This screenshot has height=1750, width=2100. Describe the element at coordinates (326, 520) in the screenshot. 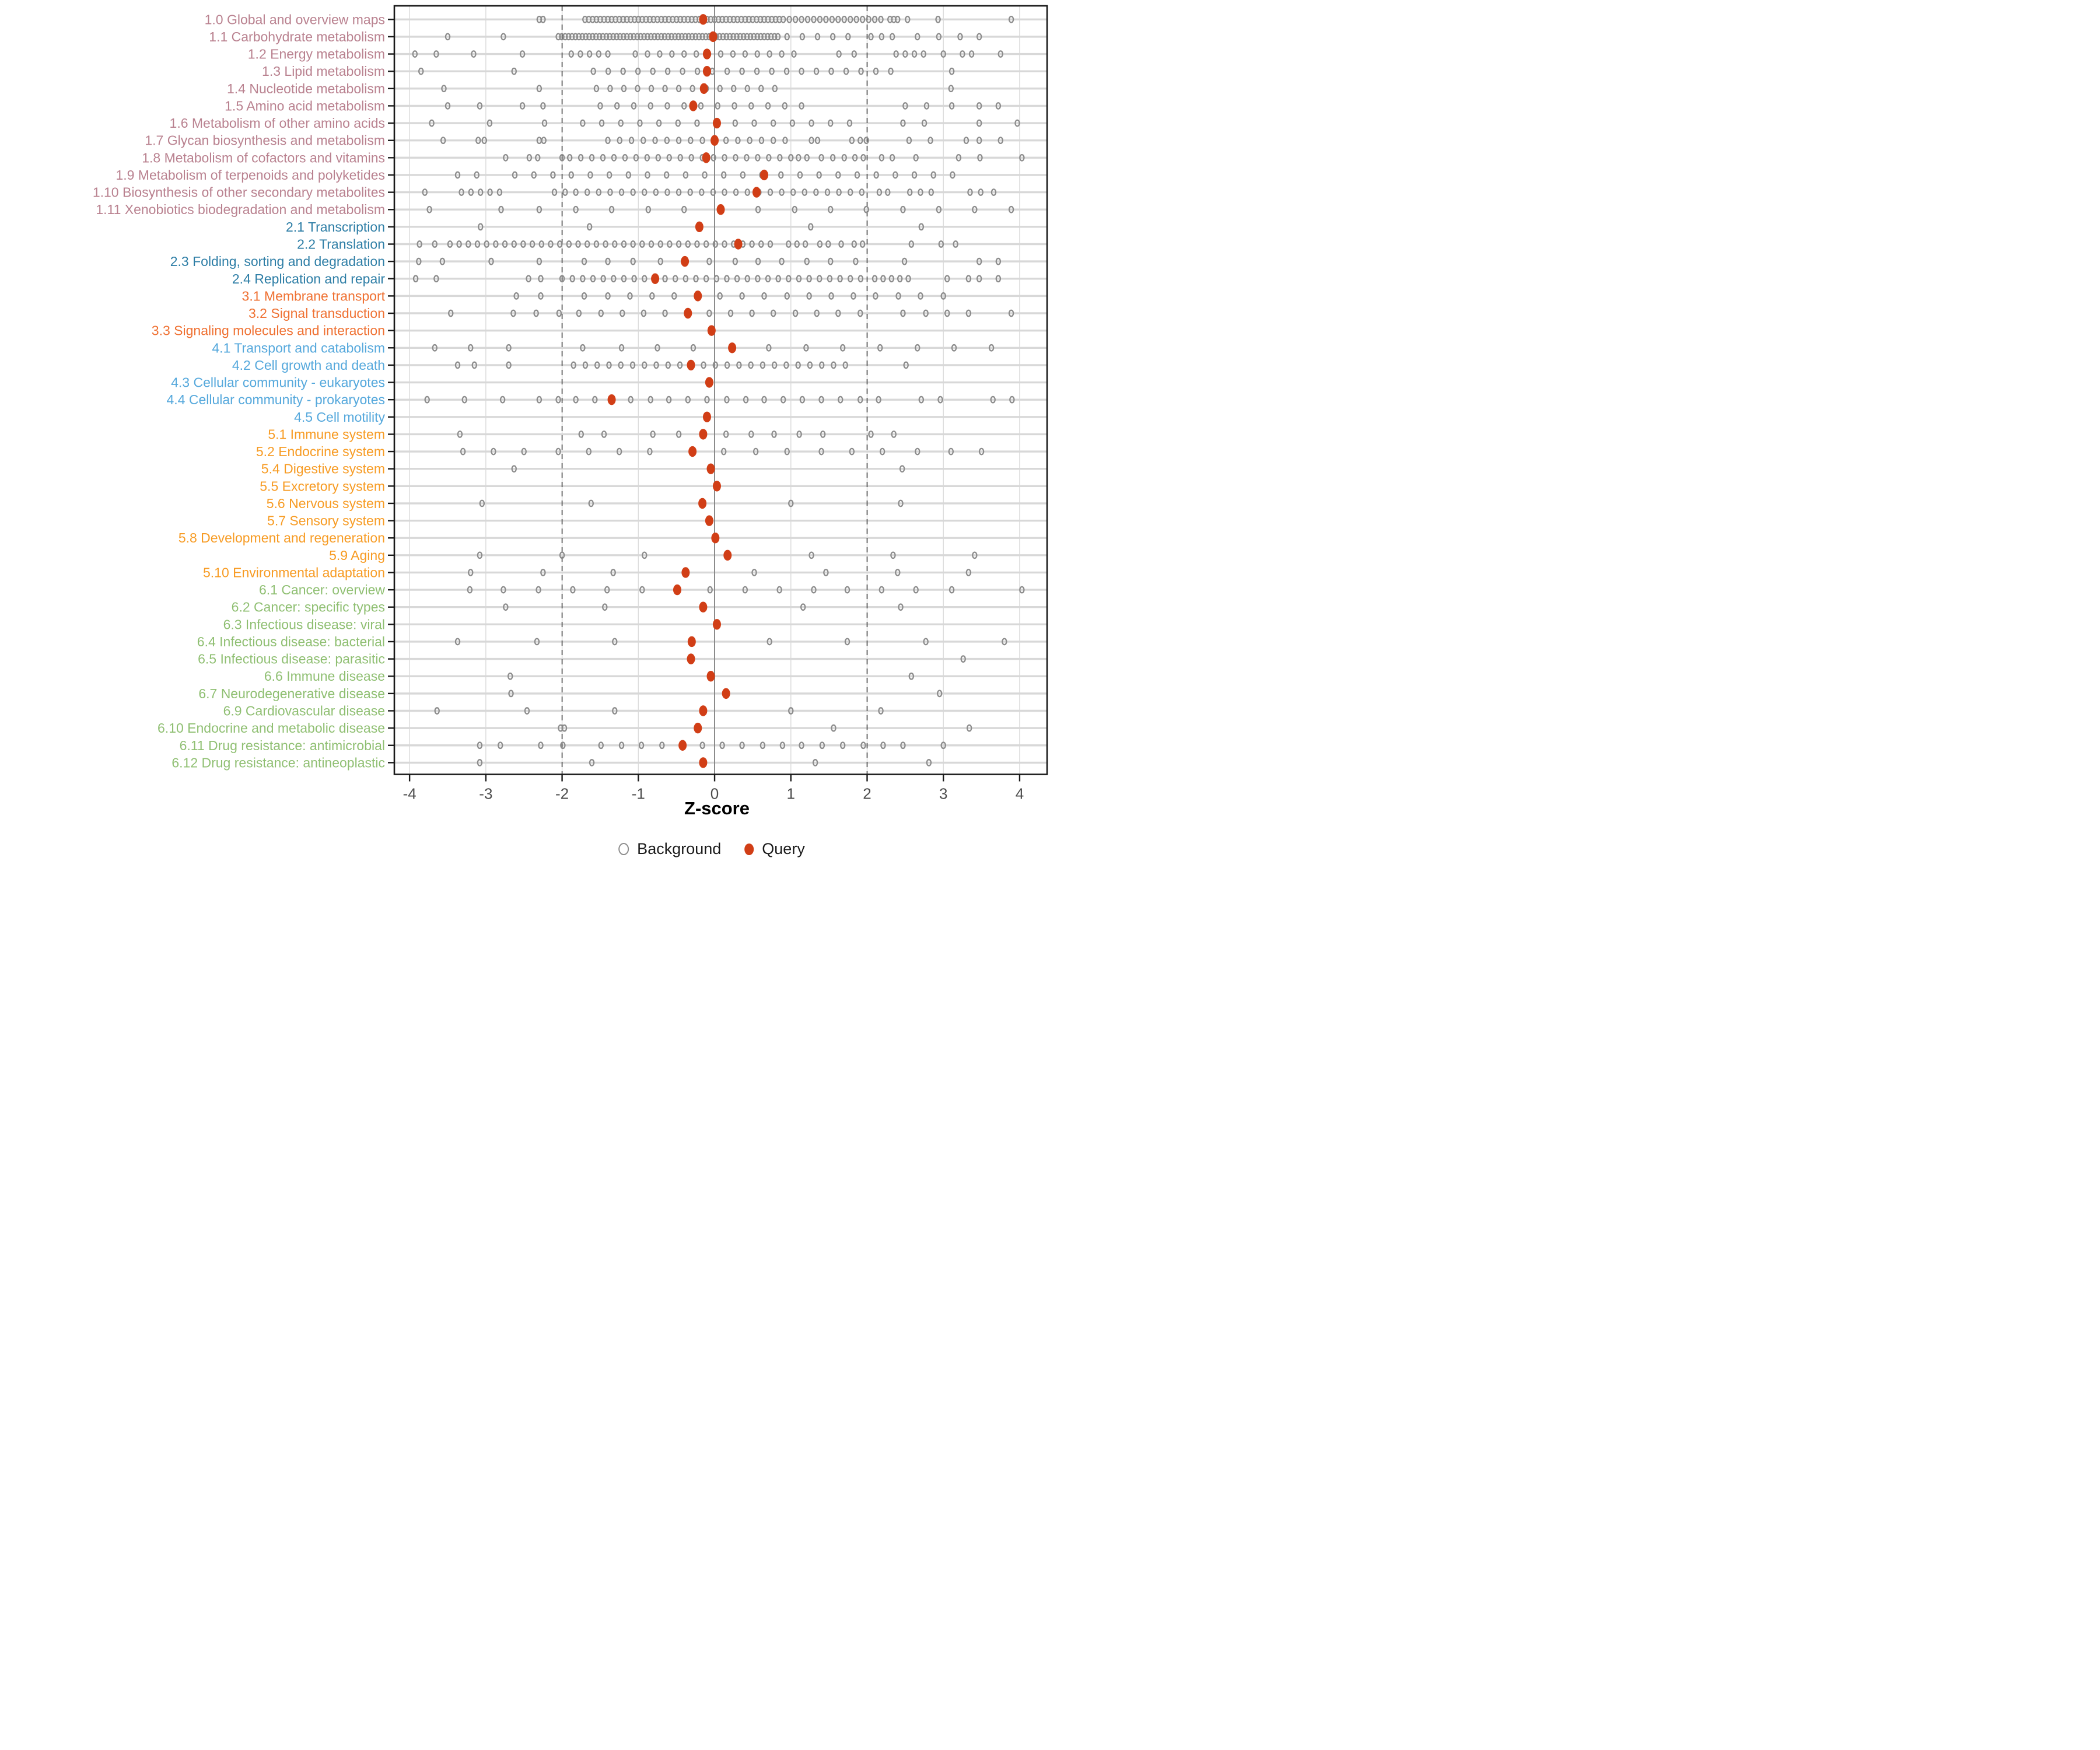

I see `row-label: 5.7 Sensory system` at that location.